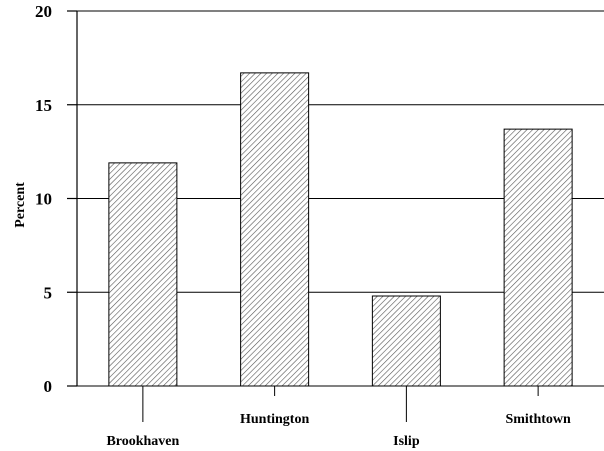 This screenshot has width=604, height=451. Describe the element at coordinates (43, 105) in the screenshot. I see `y-tick-label: 15` at that location.